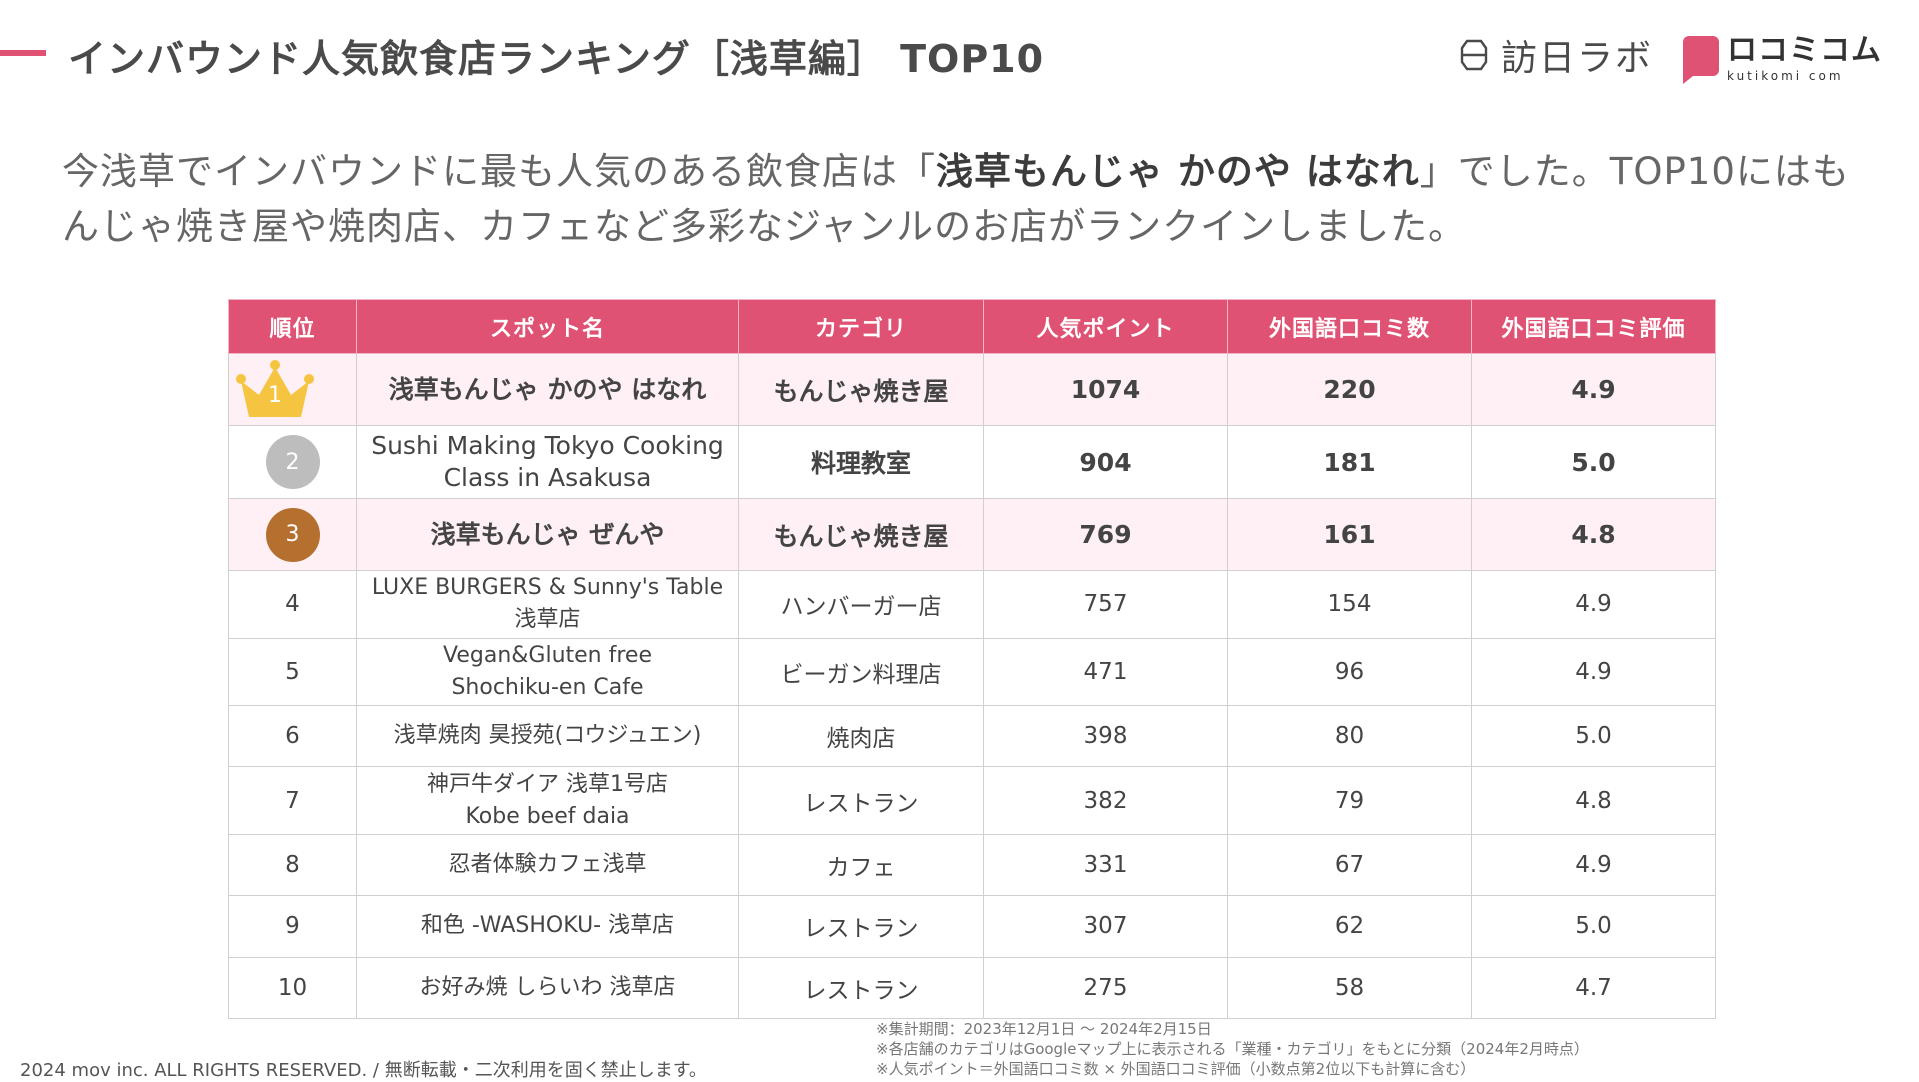 The image size is (1919, 1082). Describe the element at coordinates (1701, 60) in the screenshot. I see `speech-bubble-icon` at that location.